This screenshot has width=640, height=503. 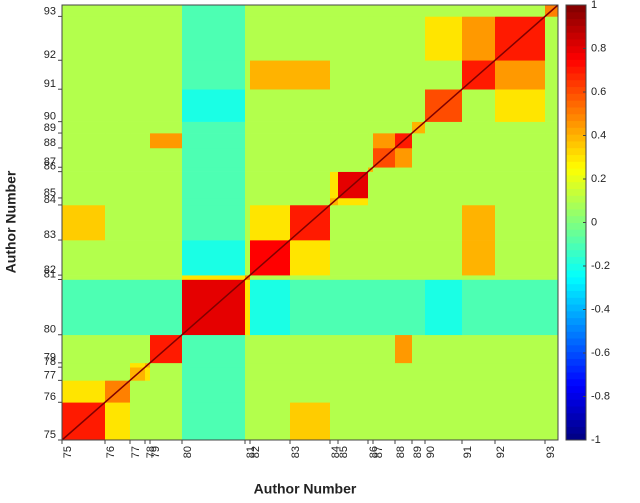 What do you see at coordinates (50, 235) in the screenshot?
I see `y-tick-label: 83` at bounding box center [50, 235].